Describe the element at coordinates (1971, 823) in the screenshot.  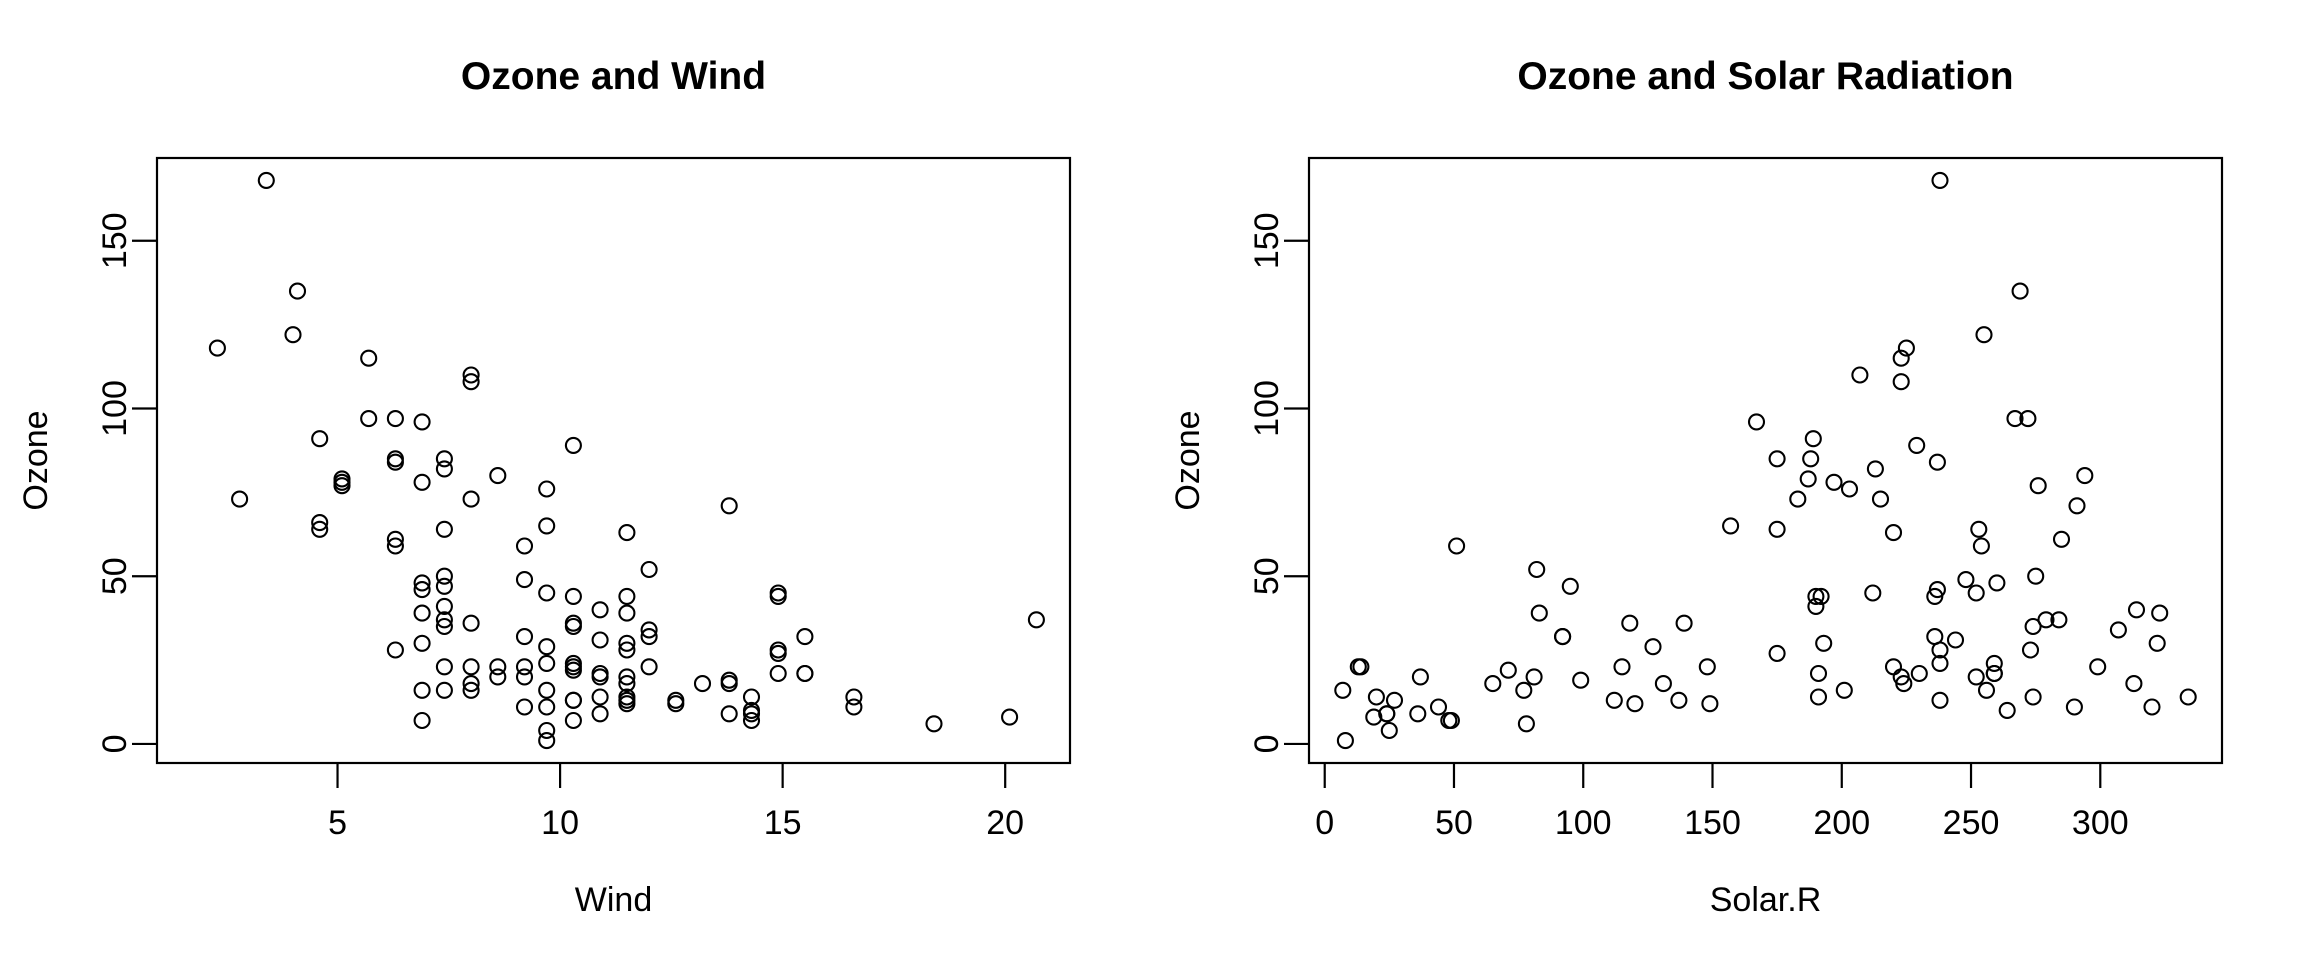
I see `x-axis-tick-label: 250` at that location.